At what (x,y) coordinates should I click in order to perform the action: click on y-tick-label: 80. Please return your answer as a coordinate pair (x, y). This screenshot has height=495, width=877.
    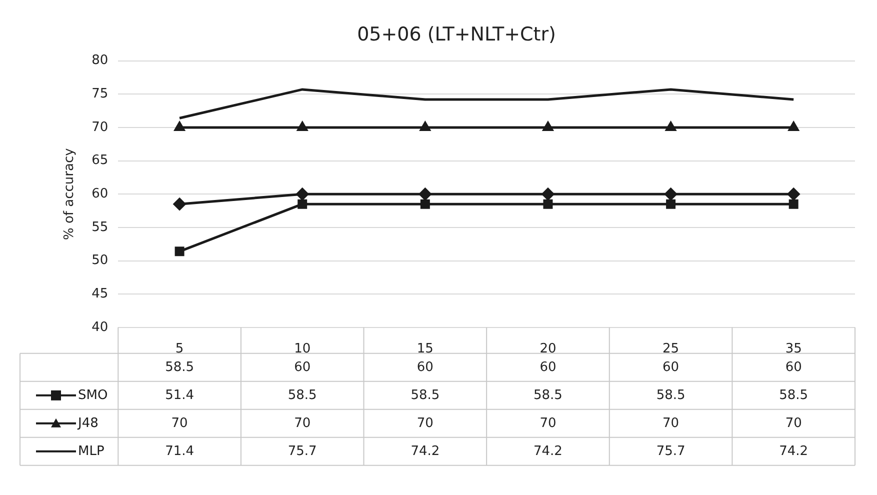
    Looking at the image, I should click on (100, 60).